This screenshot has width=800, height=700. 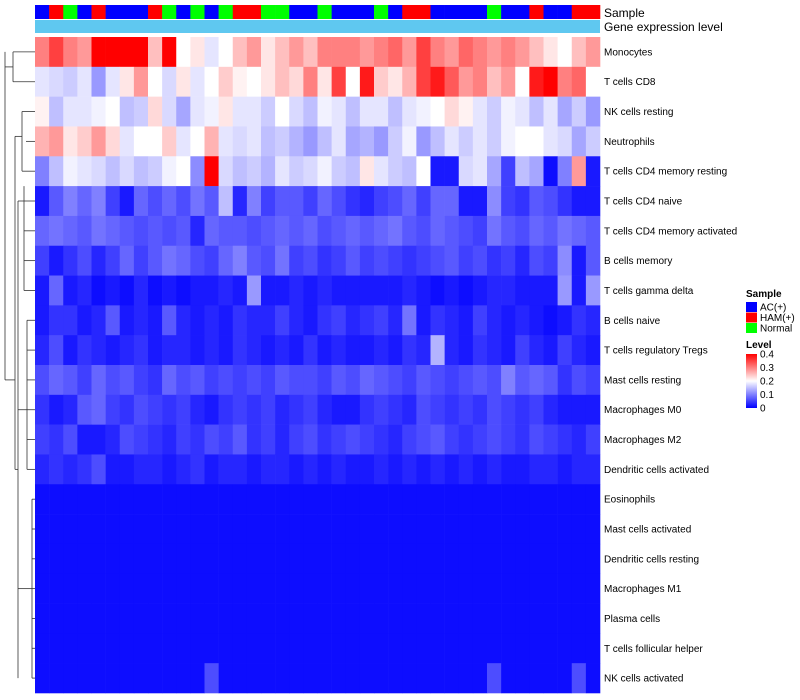 I want to click on row-label: Plasma cells, so click(x=632, y=619).